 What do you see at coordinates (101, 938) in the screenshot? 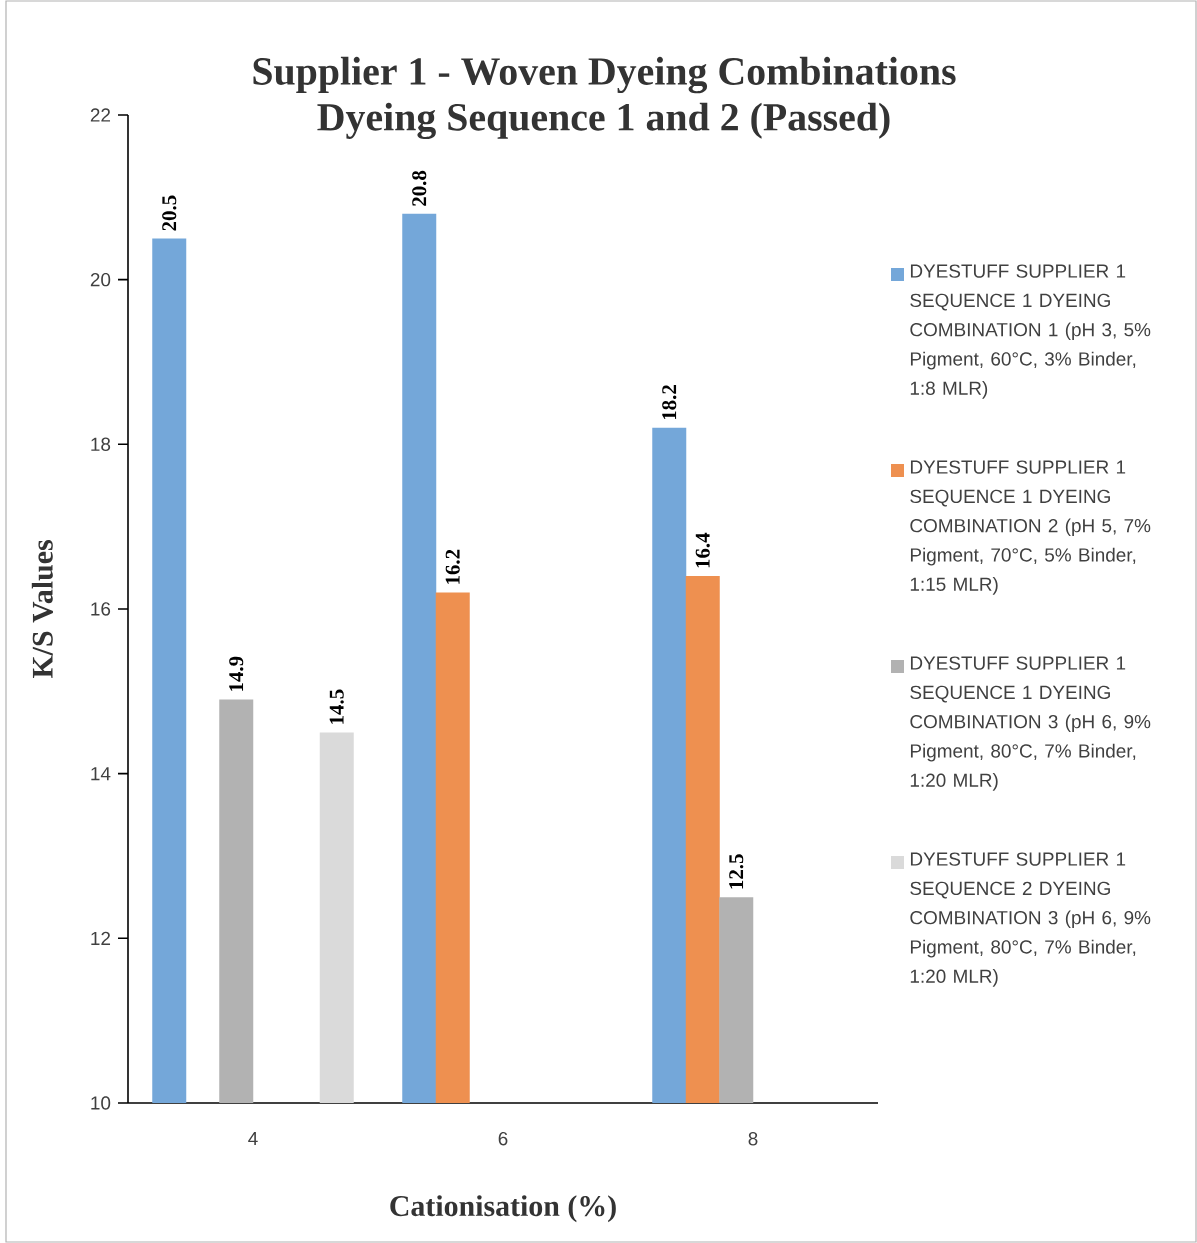
I see `y-tick-label: 12` at bounding box center [101, 938].